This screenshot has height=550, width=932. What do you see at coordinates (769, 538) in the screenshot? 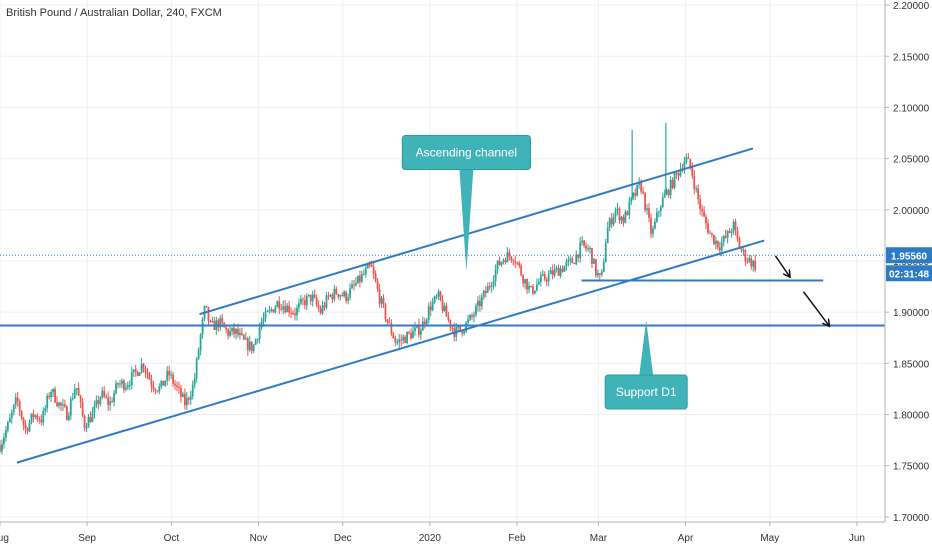
I see `time-tick-label: May` at bounding box center [769, 538].